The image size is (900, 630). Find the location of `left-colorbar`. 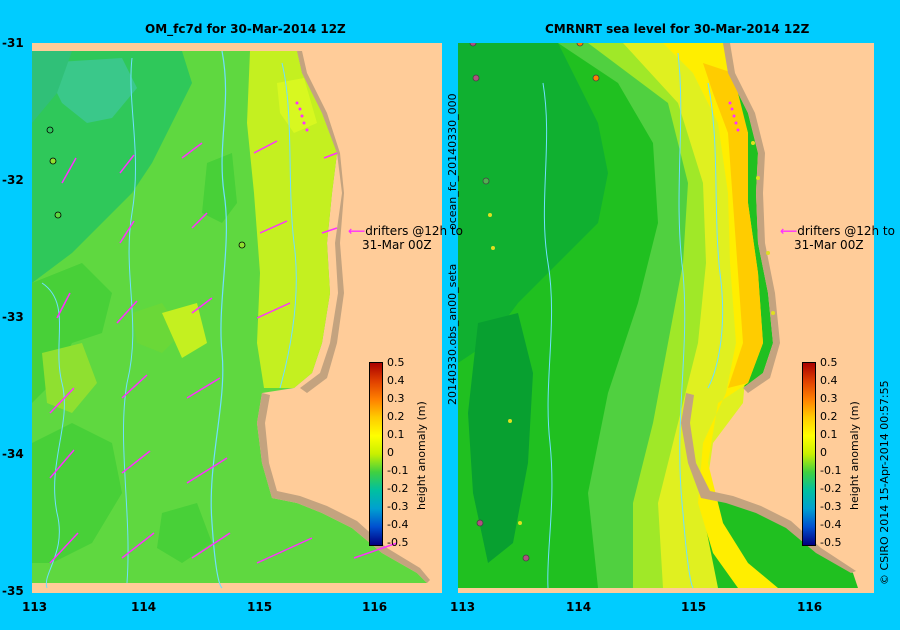

left-colorbar is located at coordinates (376, 454).